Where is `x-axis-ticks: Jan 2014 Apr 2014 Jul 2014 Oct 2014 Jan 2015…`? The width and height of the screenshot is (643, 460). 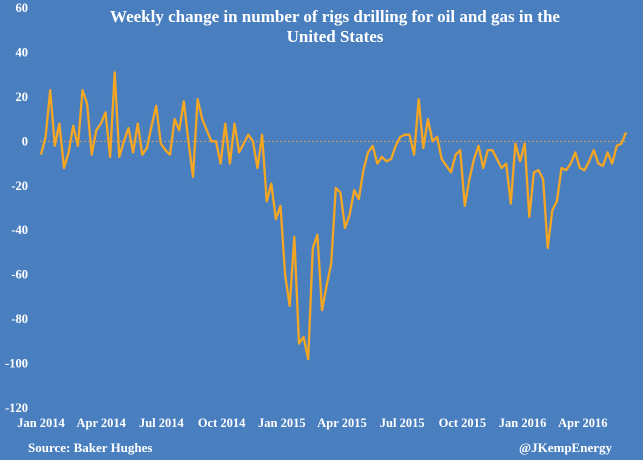 x-axis-ticks: Jan 2014 Apr 2014 Jul 2014 Oct 2014 Jan 2015… is located at coordinates (312, 423).